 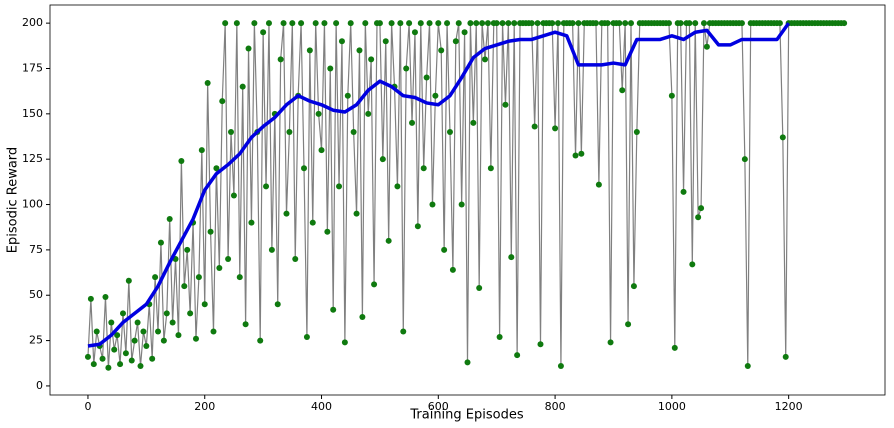 I want to click on y-tick-label: 175, so click(x=32, y=67).